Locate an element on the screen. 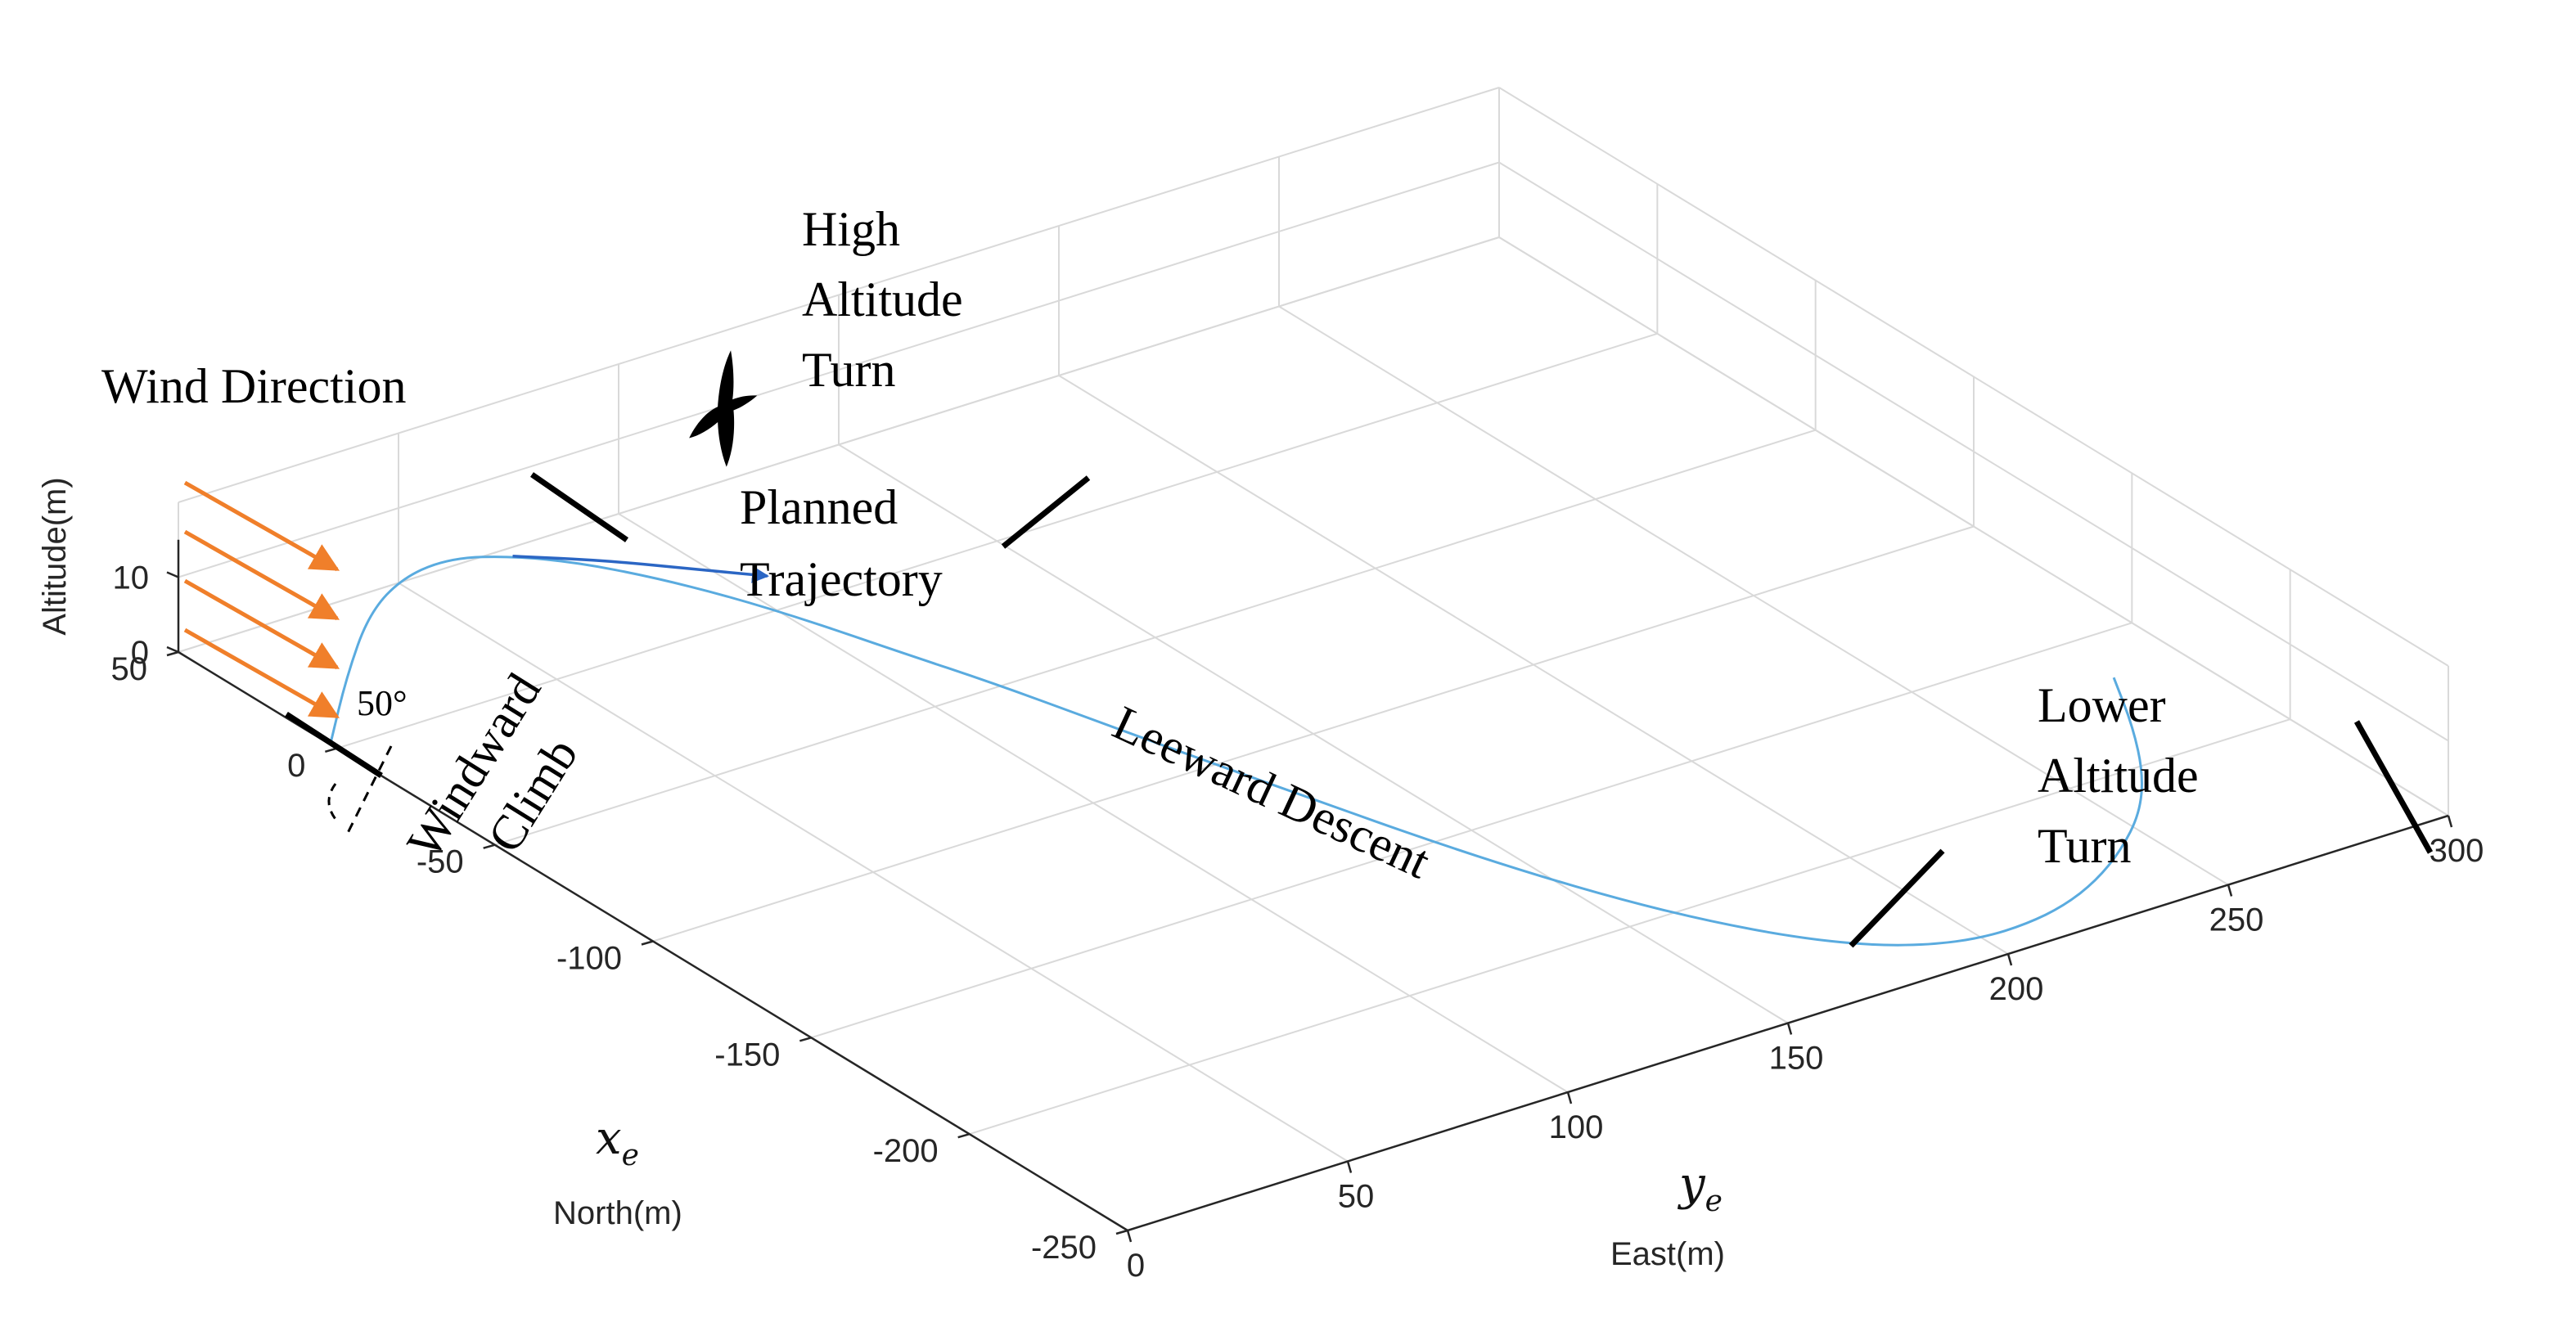 This screenshot has width=2576, height=1336. east-tick-label: 250 is located at coordinates (2236, 920).